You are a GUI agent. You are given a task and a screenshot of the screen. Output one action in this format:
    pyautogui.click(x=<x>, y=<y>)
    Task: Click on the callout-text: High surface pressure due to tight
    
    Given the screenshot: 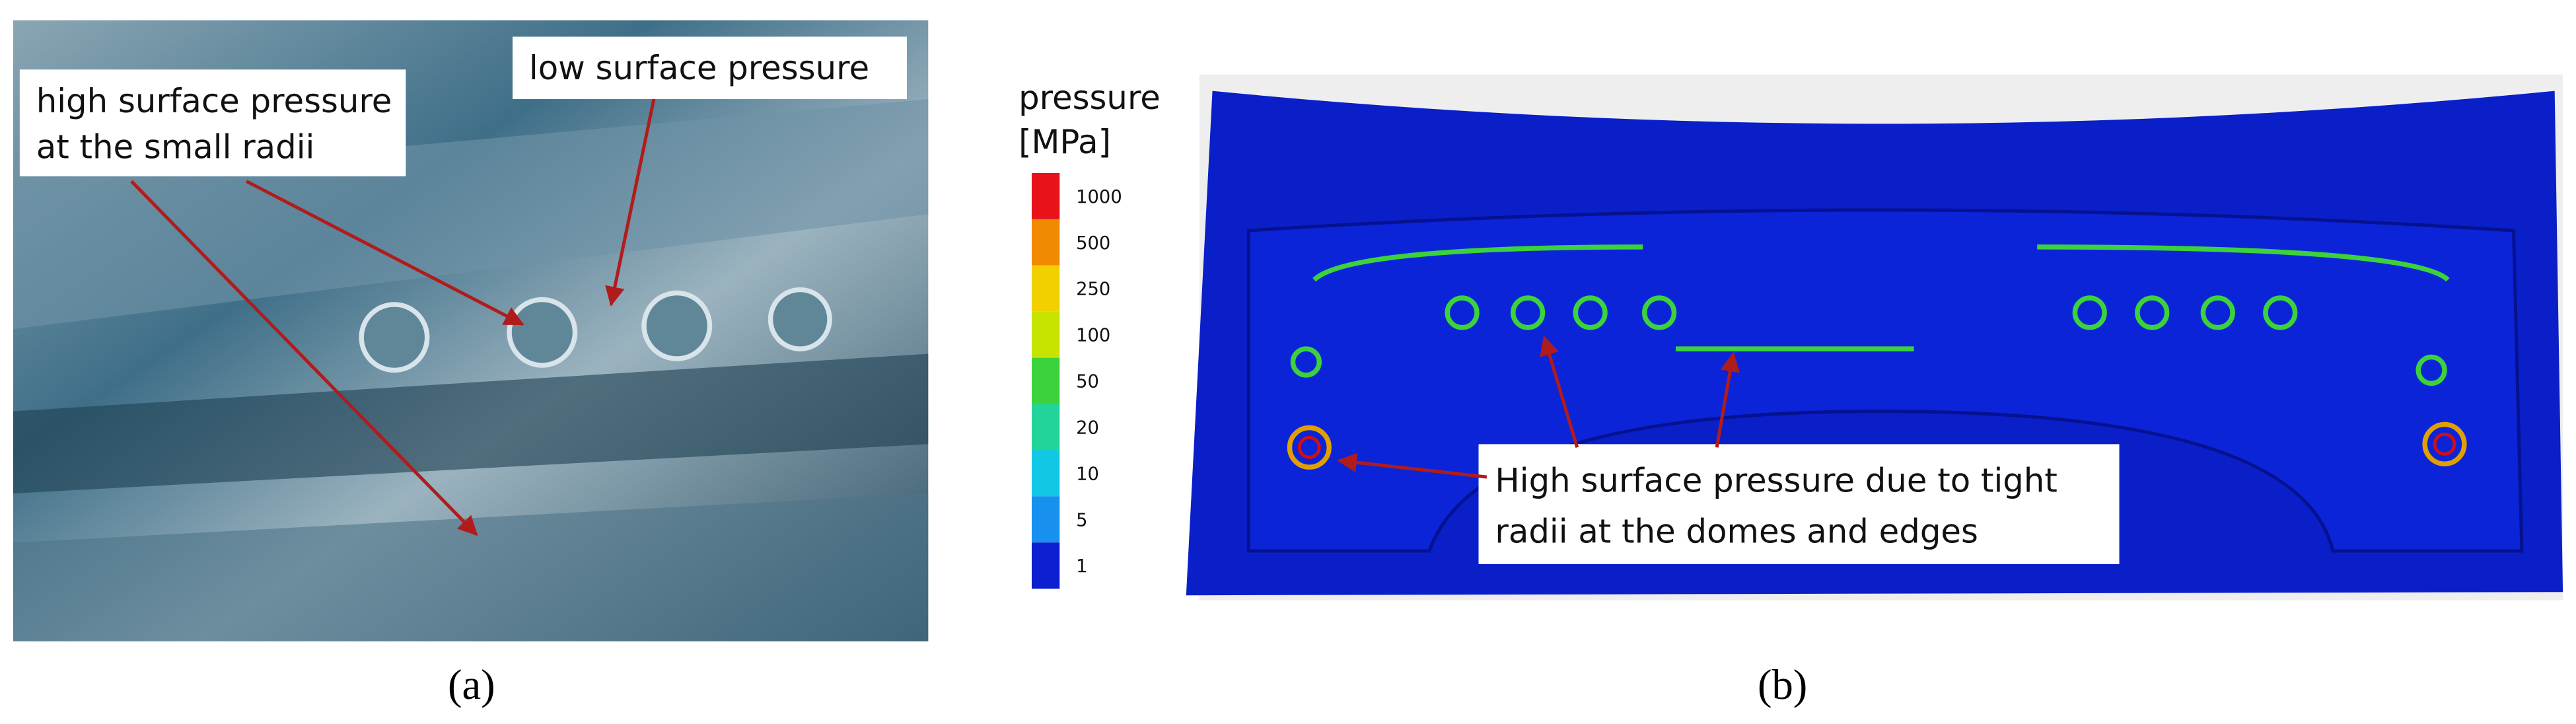 What is the action you would take?
    pyautogui.click(x=1776, y=480)
    